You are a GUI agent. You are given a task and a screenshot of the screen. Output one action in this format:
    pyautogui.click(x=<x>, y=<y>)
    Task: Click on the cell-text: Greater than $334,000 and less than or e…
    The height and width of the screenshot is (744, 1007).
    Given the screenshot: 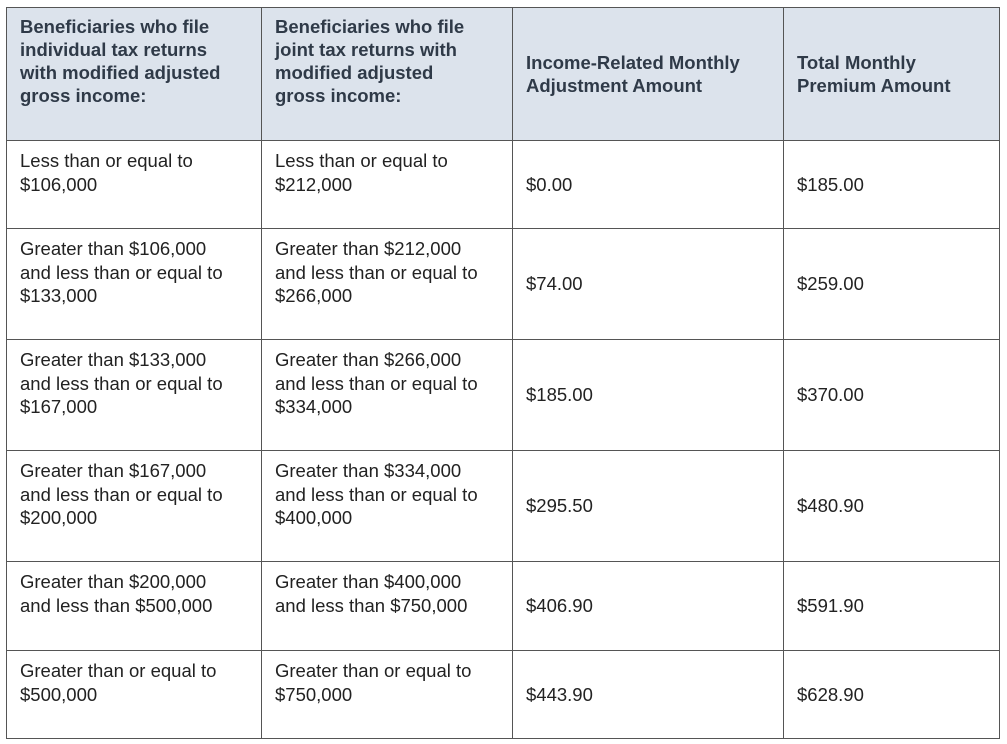 What is the action you would take?
    pyautogui.click(x=376, y=494)
    